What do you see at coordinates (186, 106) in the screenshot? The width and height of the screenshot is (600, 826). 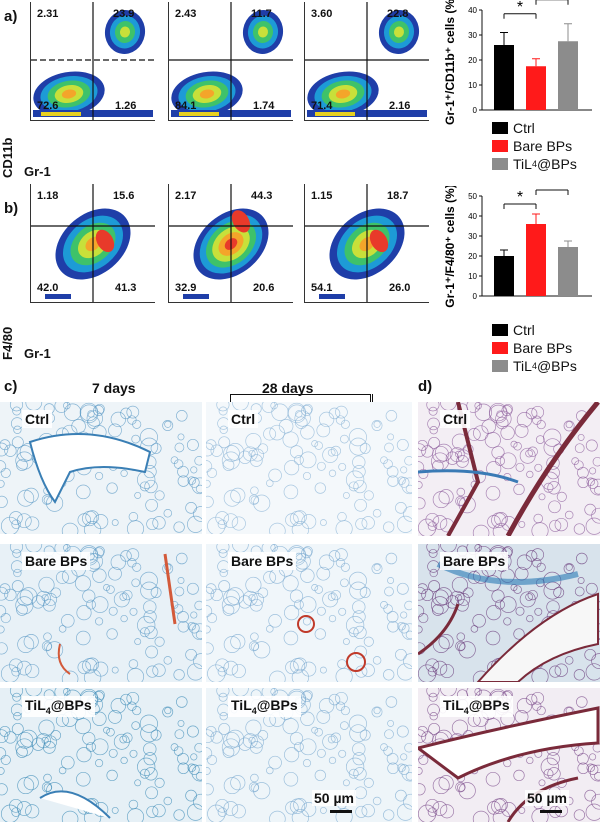 I see `quadrant-value: 84.1` at bounding box center [186, 106].